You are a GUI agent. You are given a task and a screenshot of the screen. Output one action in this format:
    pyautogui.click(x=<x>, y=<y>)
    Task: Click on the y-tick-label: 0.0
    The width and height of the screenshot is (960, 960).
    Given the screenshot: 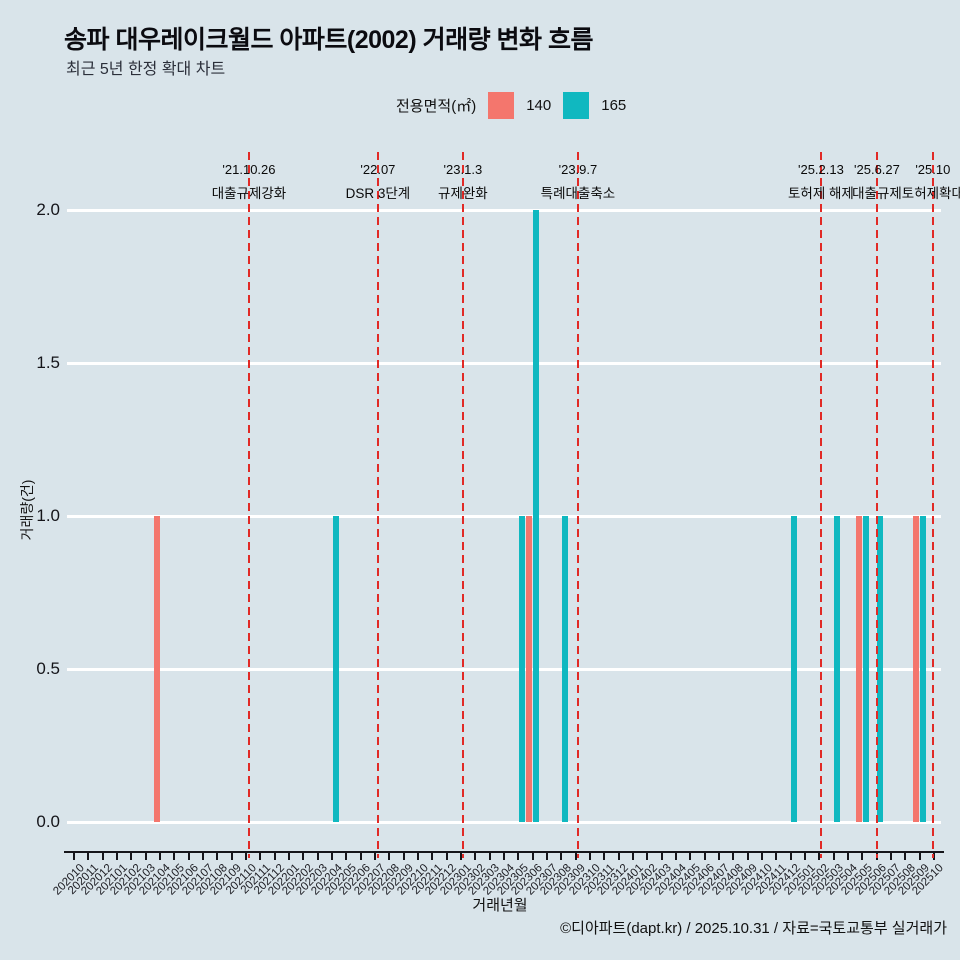 What is the action you would take?
    pyautogui.click(x=48, y=821)
    